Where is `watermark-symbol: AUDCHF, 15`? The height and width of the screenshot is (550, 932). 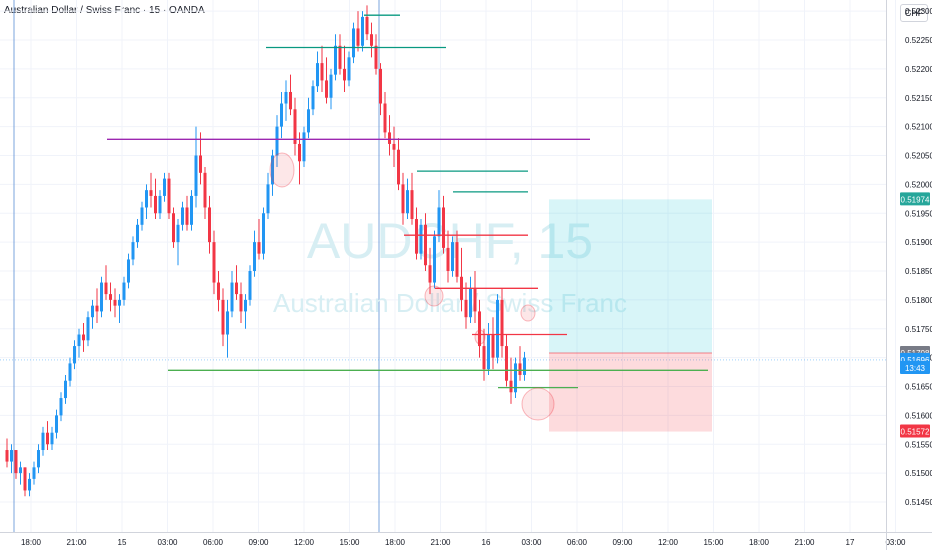
watermark-symbol: AUDCHF, 15 is located at coordinates (450, 241).